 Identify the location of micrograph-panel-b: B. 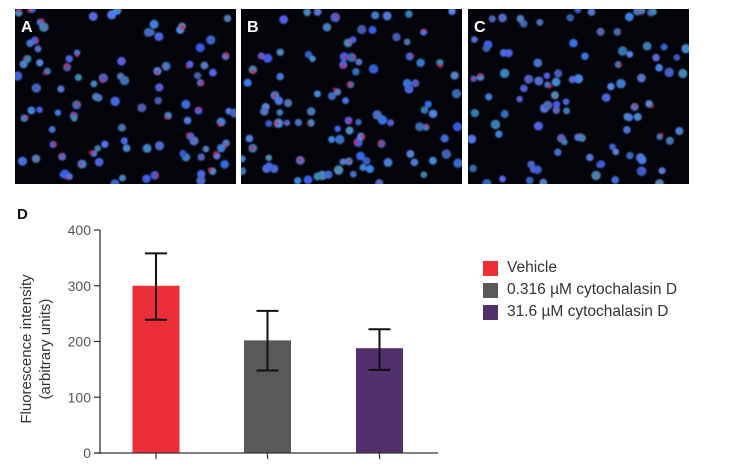
(351, 96).